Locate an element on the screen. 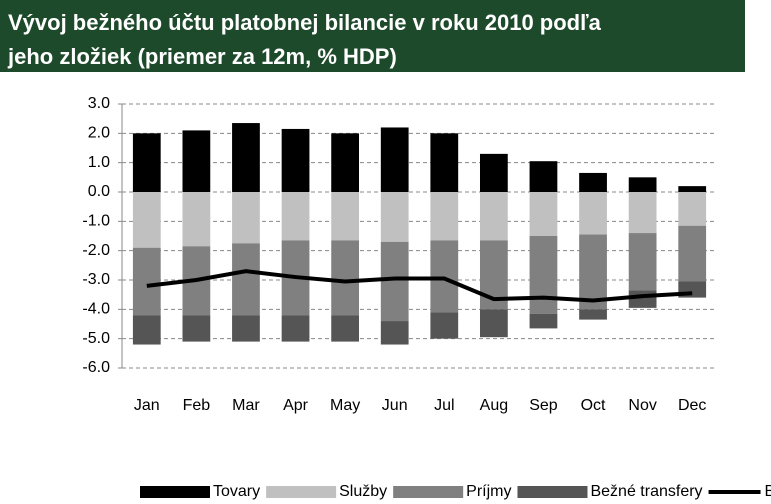  y-tick-label: 2.0 is located at coordinates (99, 133).